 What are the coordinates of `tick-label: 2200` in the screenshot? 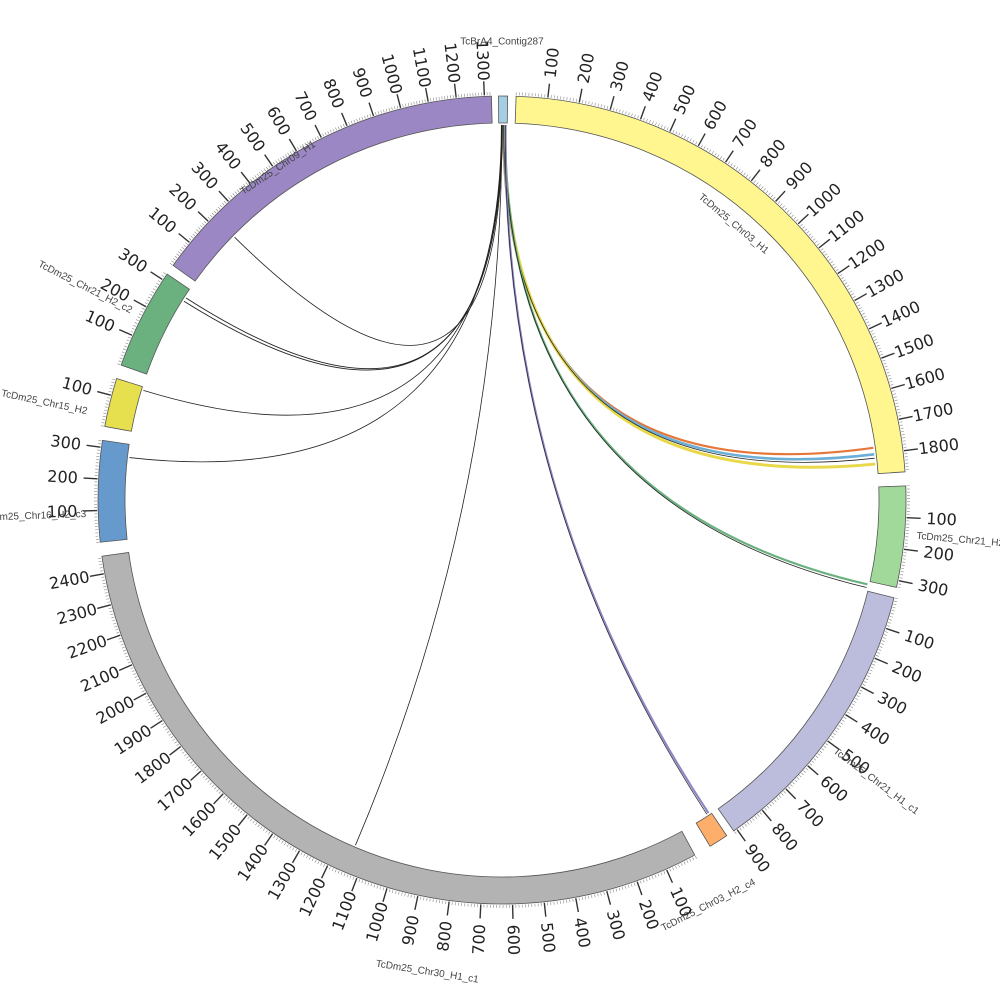 It's located at (87, 647).